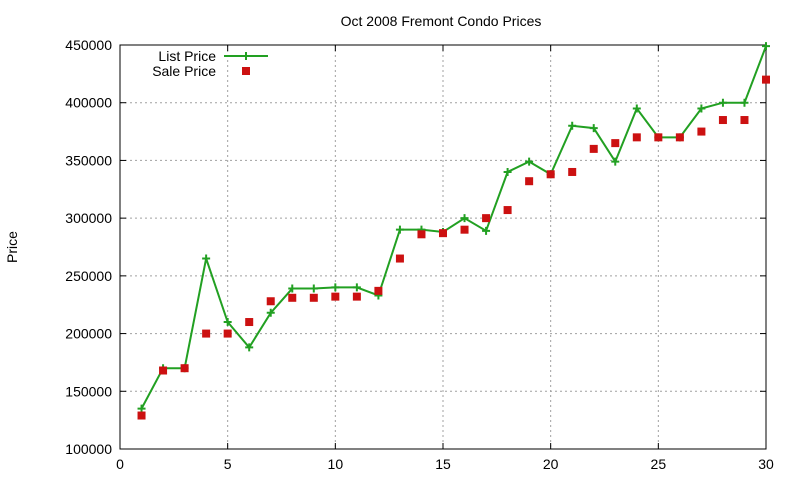 Image resolution: width=800 pixels, height=480 pixels. I want to click on y-tick-label: 300000, so click(88, 218).